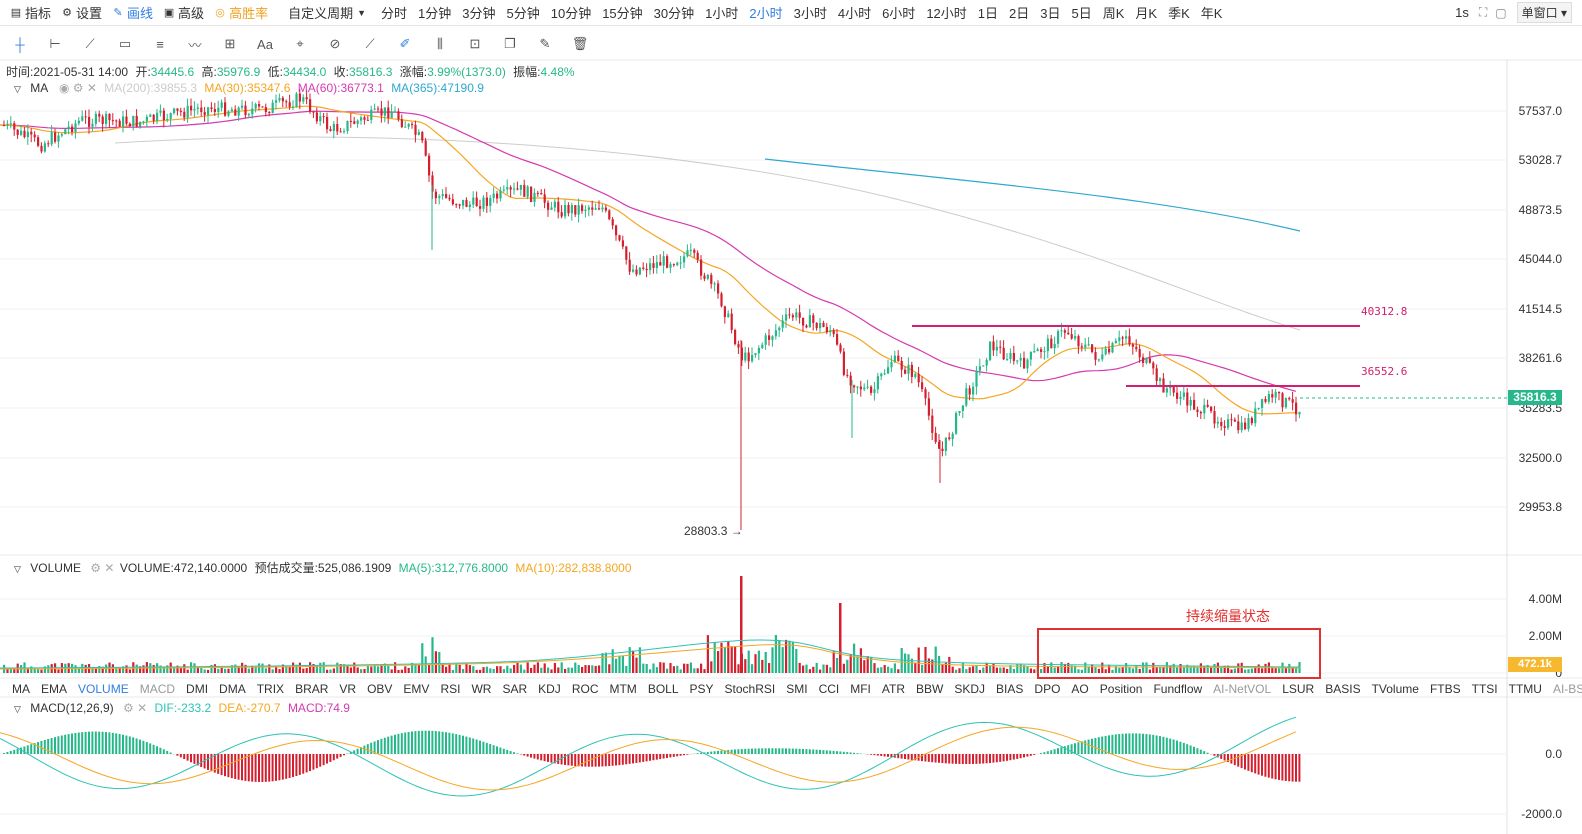 The height and width of the screenshot is (834, 1582). I want to click on period-20: 年K, so click(1211, 13).